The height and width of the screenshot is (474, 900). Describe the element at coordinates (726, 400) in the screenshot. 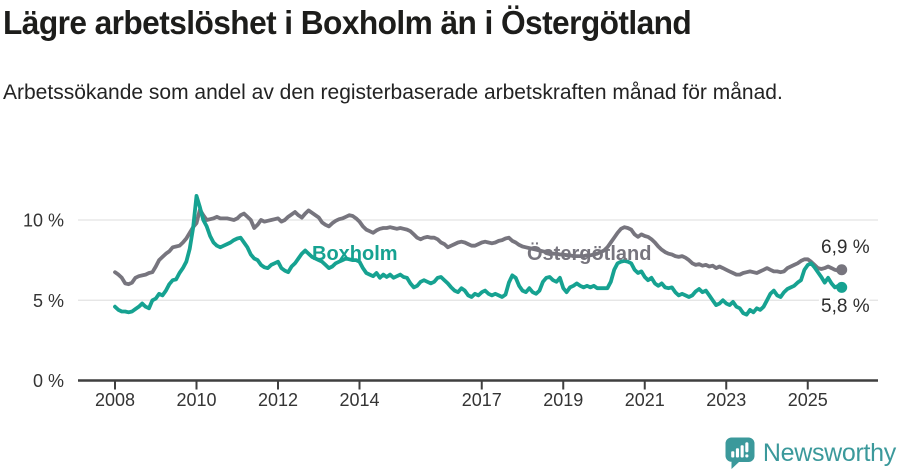

I see `x-tick-label: 2023` at that location.